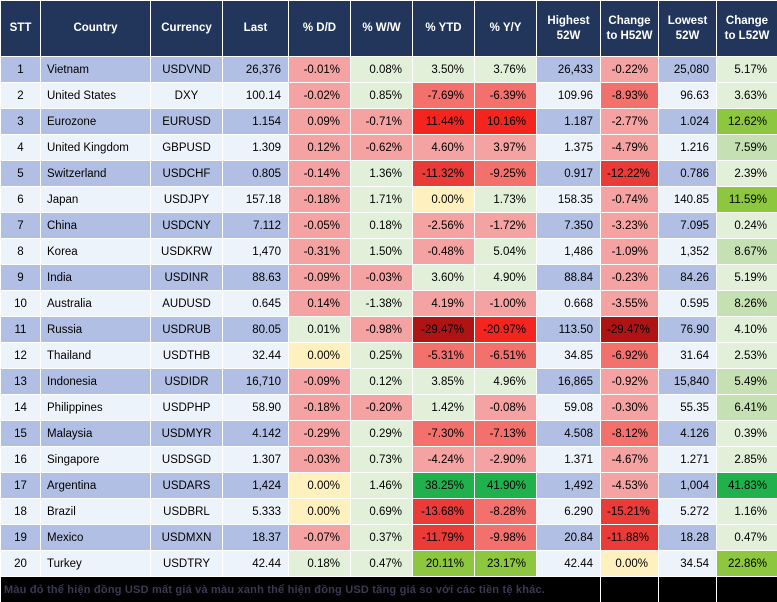 The width and height of the screenshot is (777, 602). What do you see at coordinates (687, 121) in the screenshot?
I see `cell-low: 1.024` at bounding box center [687, 121].